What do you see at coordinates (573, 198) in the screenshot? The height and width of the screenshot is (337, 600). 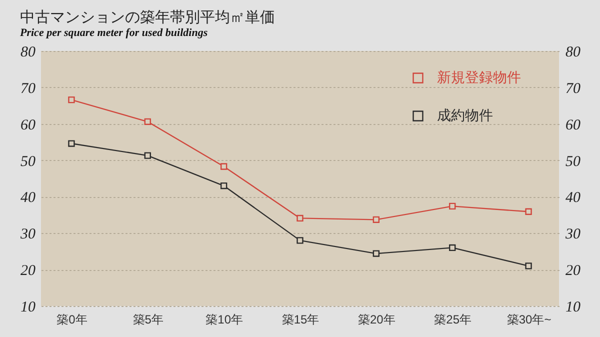 I see `y2-tick-label: 40` at bounding box center [573, 198].